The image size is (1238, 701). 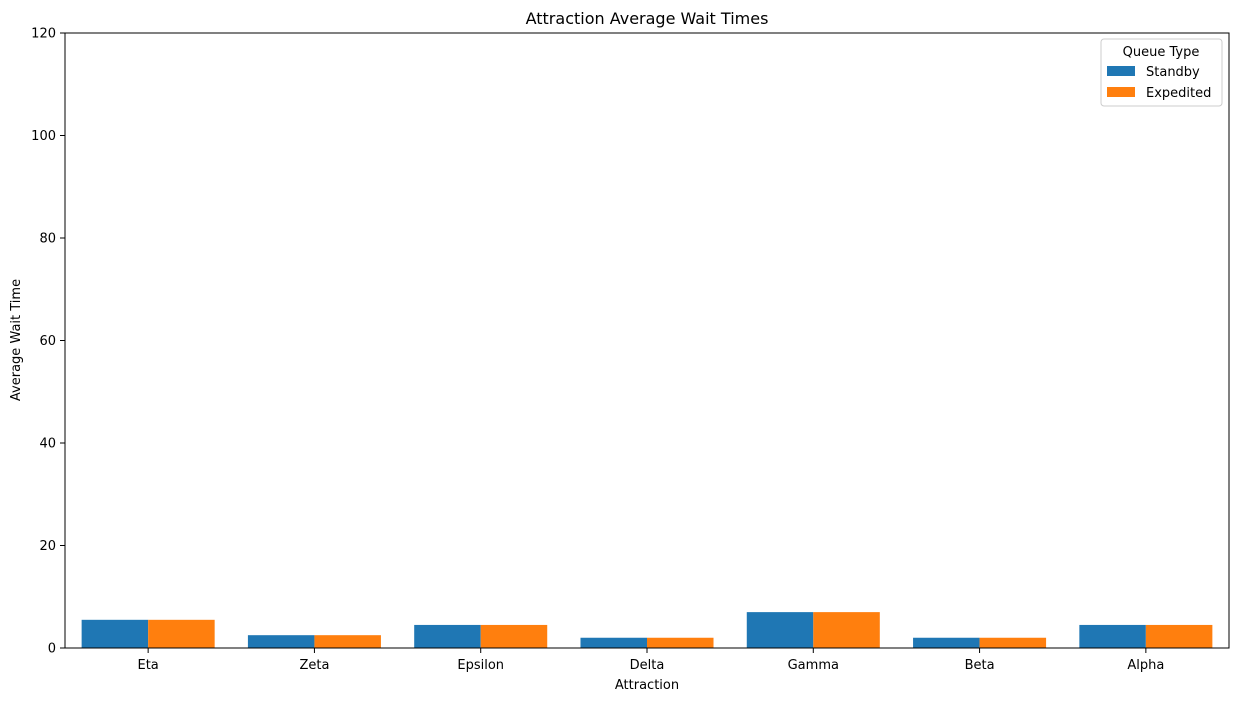 What do you see at coordinates (47, 546) in the screenshot?
I see `y-tick-label: 20` at bounding box center [47, 546].